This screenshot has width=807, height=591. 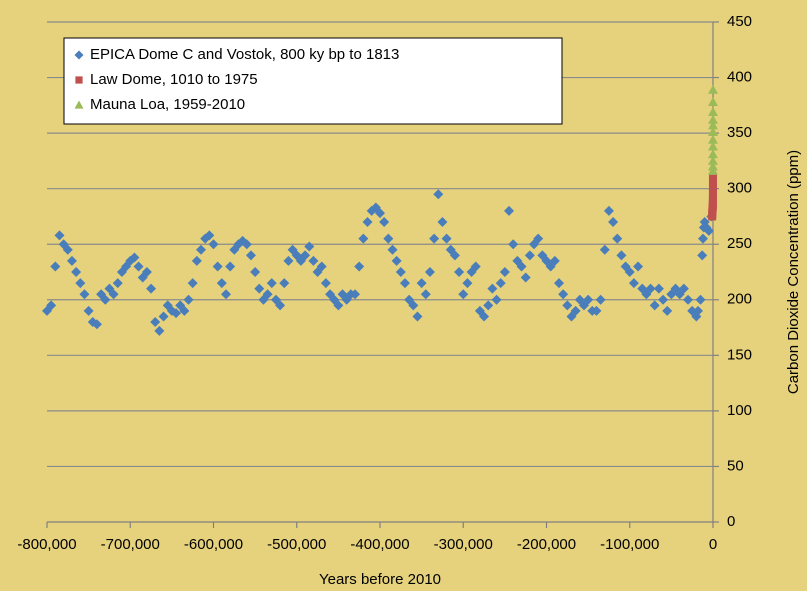 What do you see at coordinates (213, 544) in the screenshot?
I see `x-tick-label: -600,000` at bounding box center [213, 544].